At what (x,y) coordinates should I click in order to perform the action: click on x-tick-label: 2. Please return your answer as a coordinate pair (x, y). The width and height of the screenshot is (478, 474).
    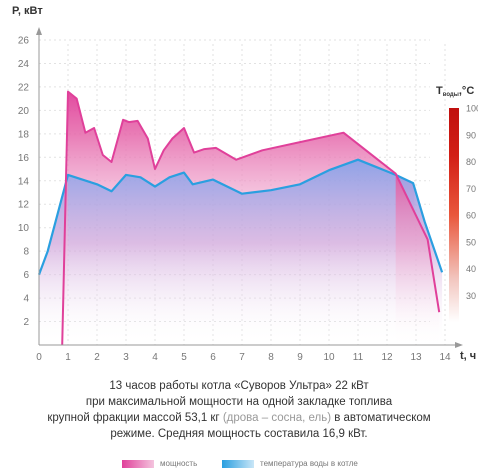
    Looking at the image, I should click on (97, 357).